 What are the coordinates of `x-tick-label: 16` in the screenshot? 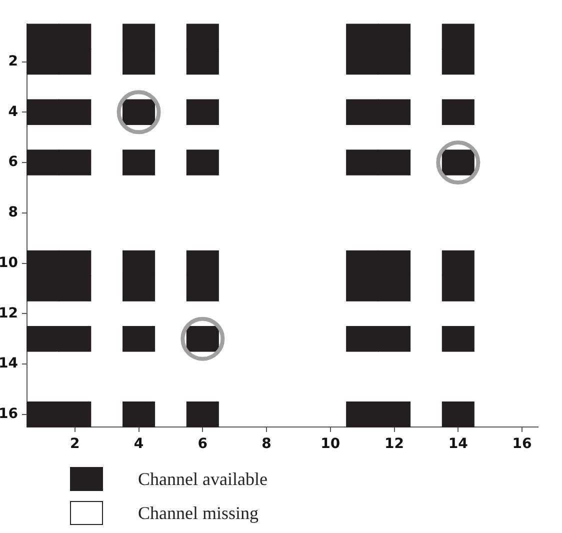 It's located at (522, 444).